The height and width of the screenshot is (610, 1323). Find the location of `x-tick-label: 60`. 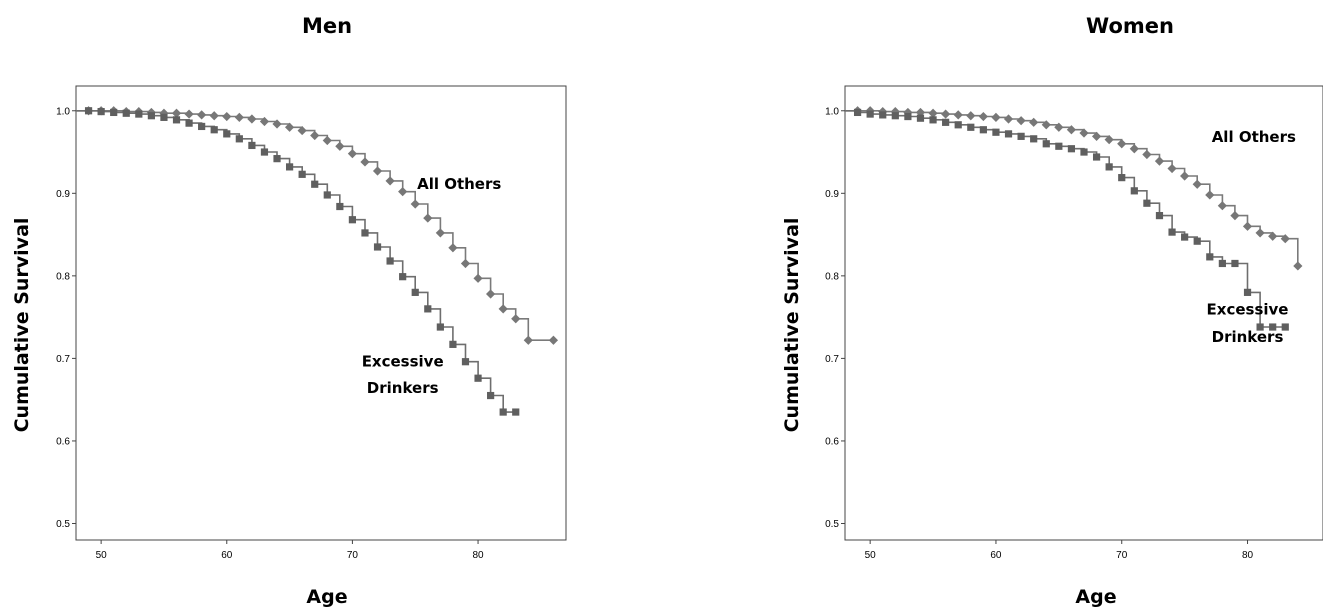

x-tick-label: 60 is located at coordinates (227, 555).